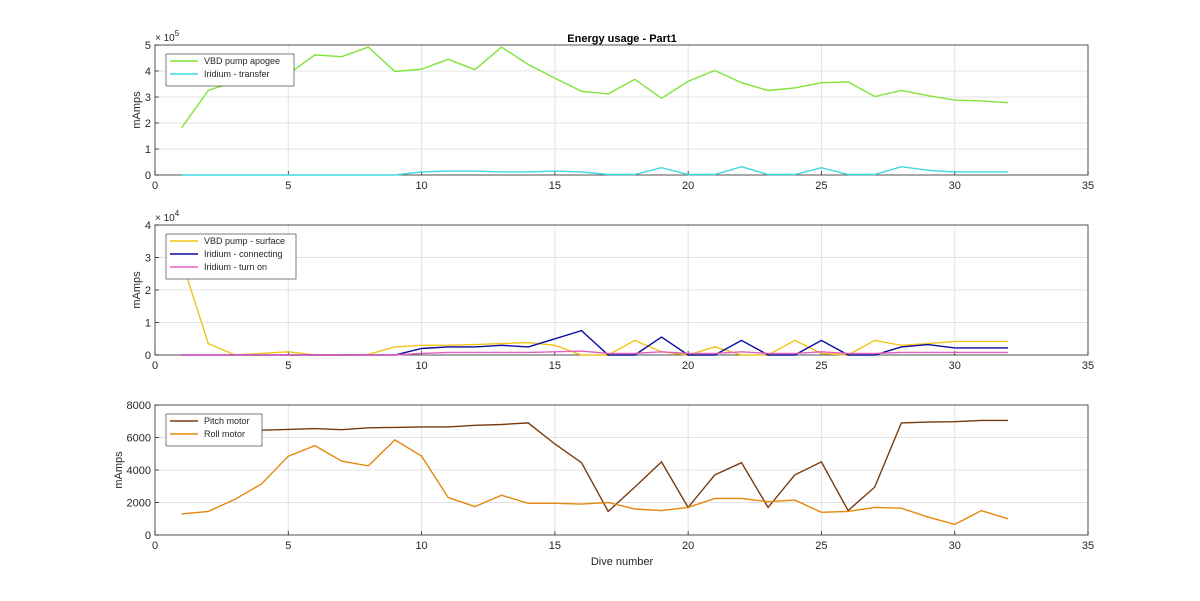 Image resolution: width=1200 pixels, height=601 pixels. What do you see at coordinates (139, 471) in the screenshot?
I see `y-tick-label: 4000` at bounding box center [139, 471].